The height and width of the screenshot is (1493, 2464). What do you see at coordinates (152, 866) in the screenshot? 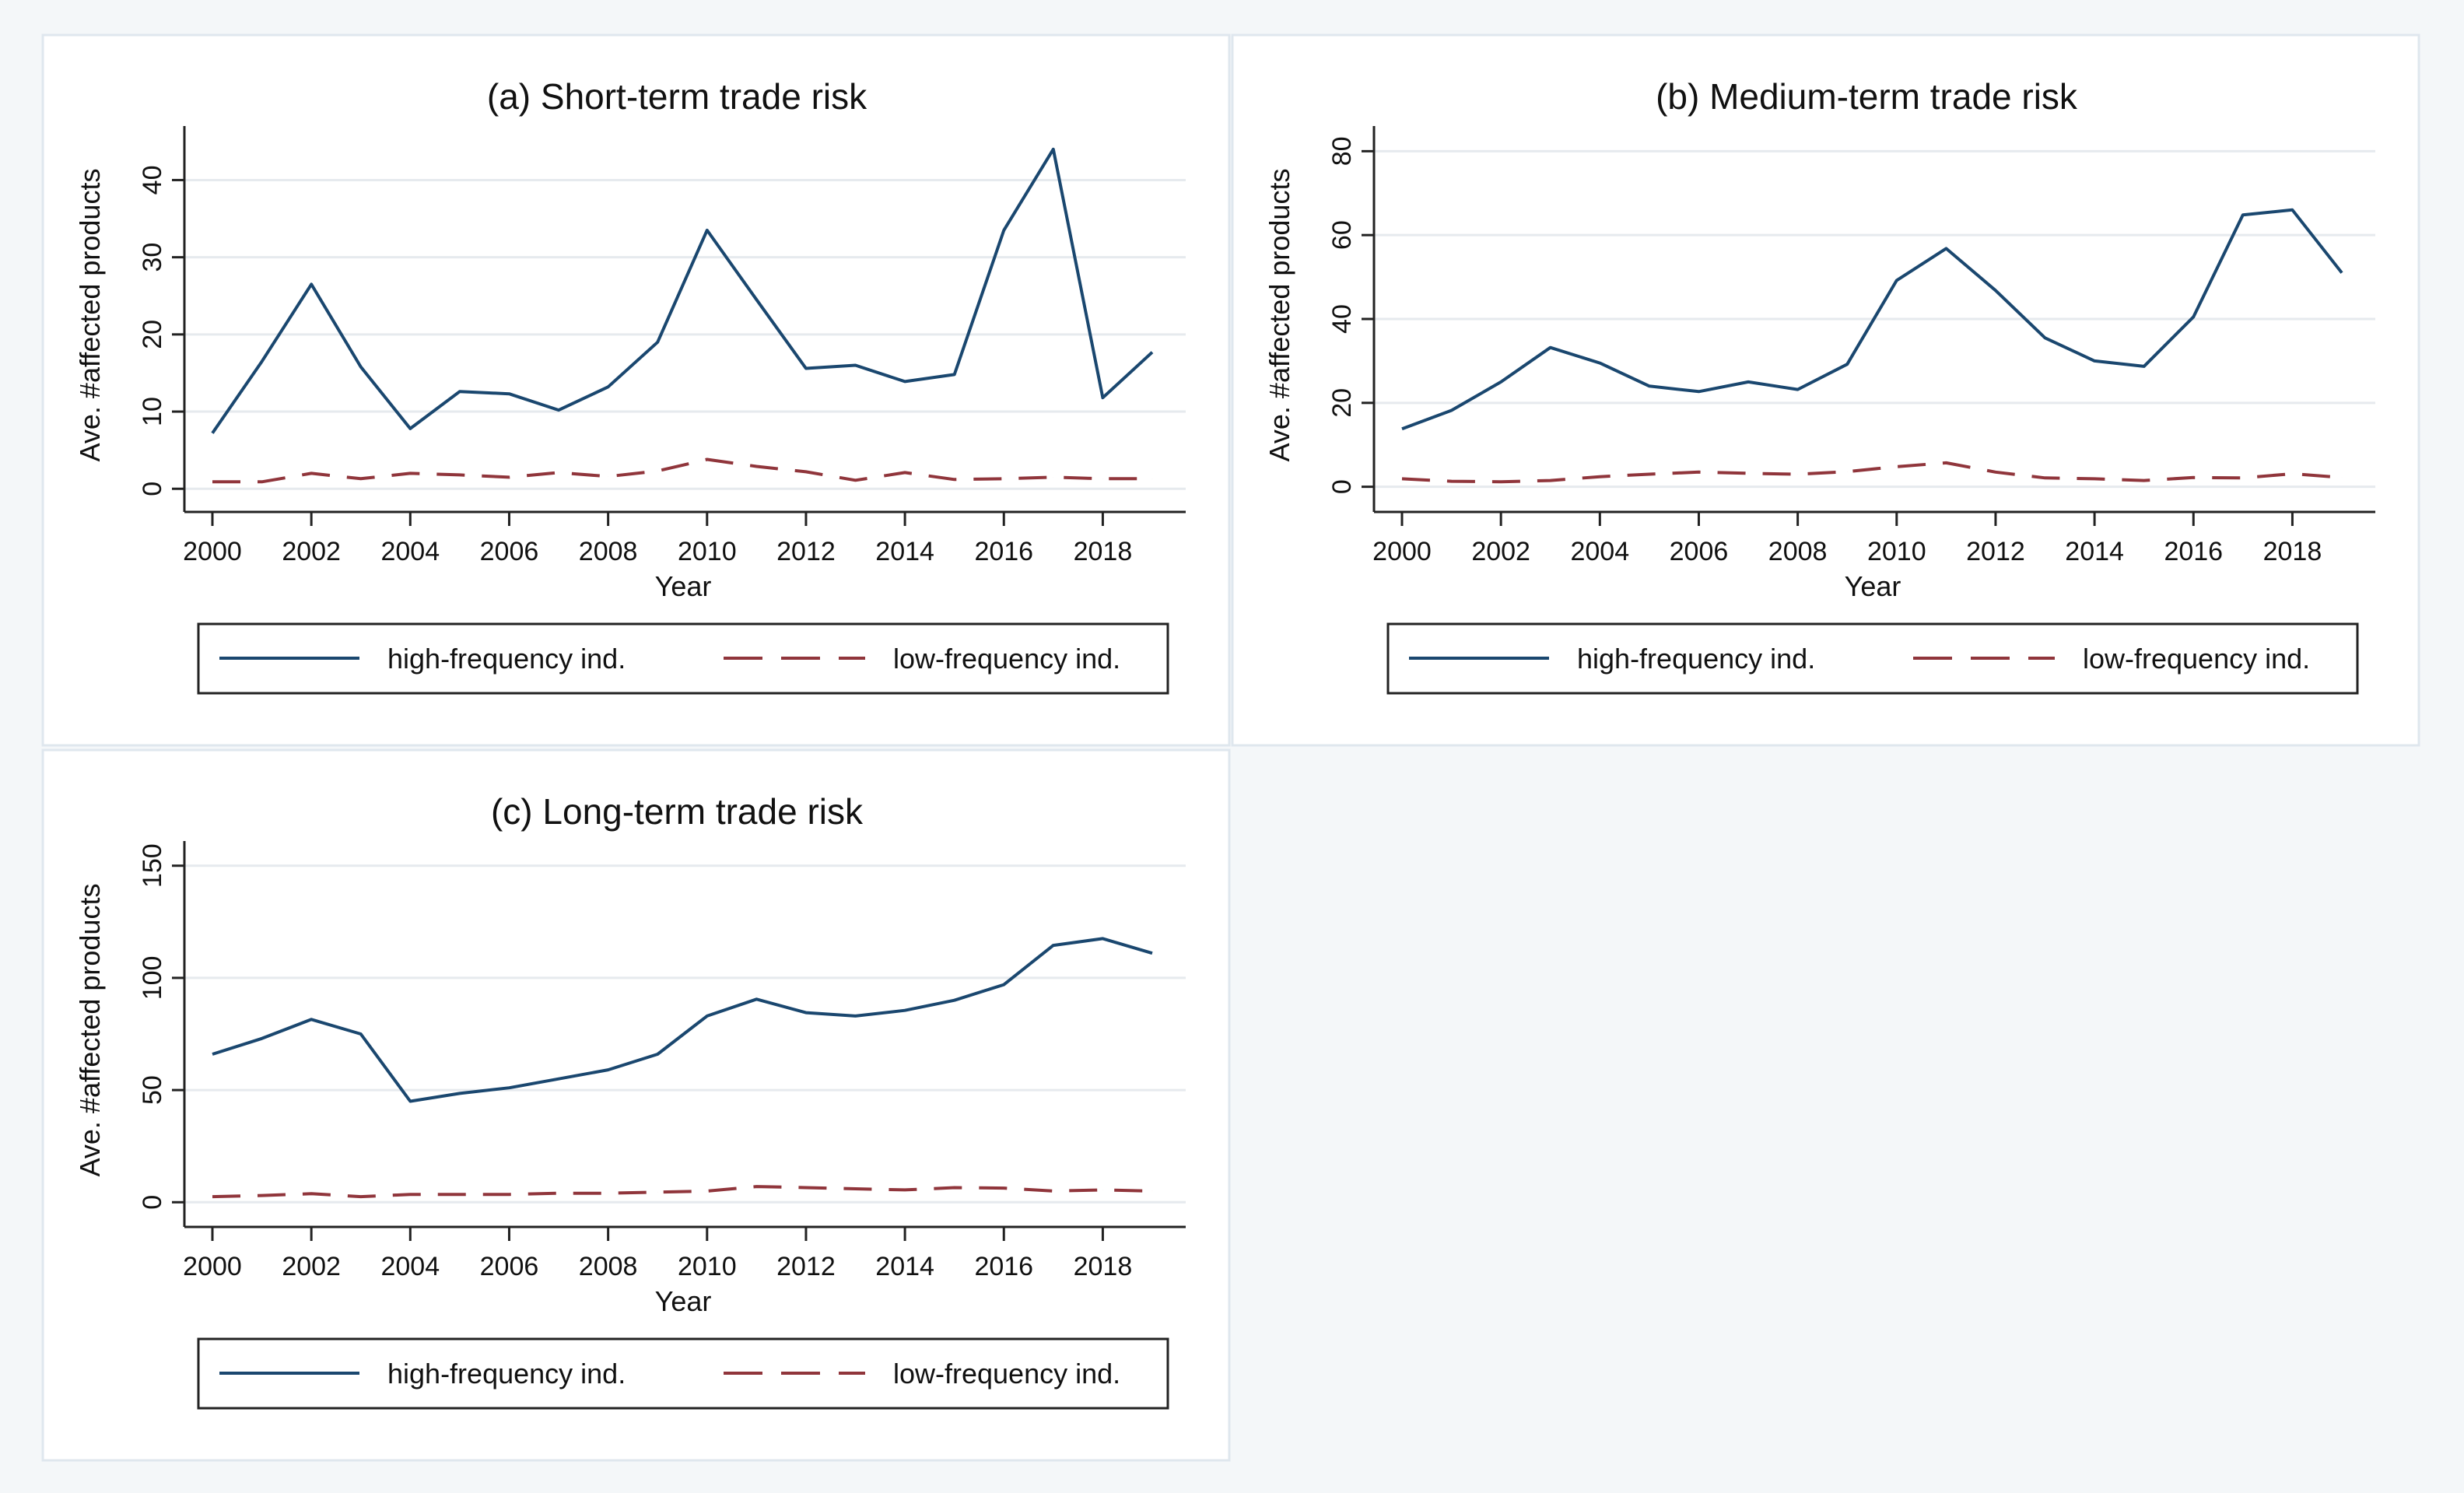
I see `y-tick-label: 150` at bounding box center [152, 866].